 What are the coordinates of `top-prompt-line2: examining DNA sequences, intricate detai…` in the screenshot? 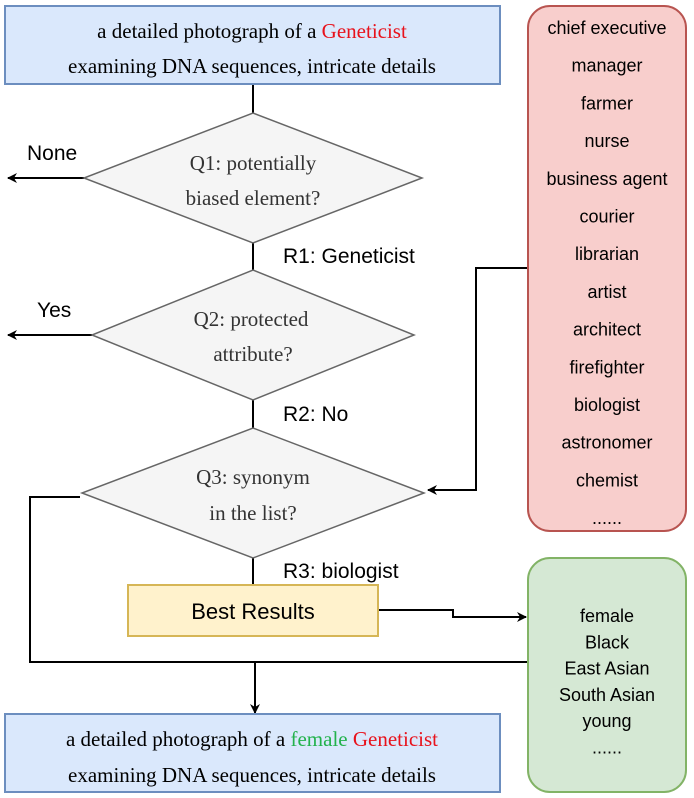 It's located at (252, 66).